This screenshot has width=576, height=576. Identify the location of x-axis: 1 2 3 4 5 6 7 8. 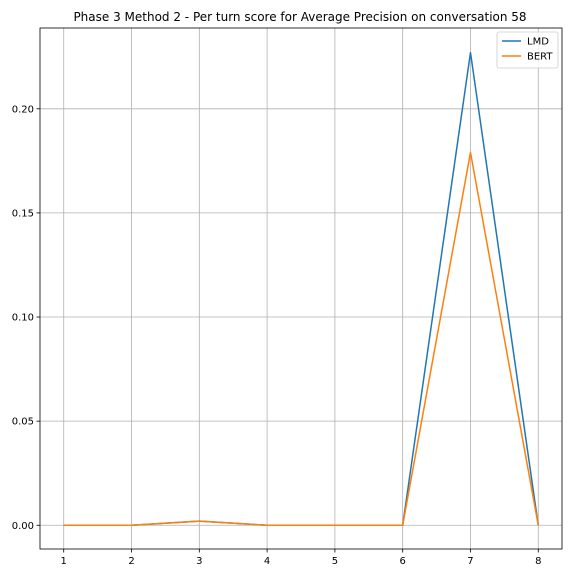
(301, 558).